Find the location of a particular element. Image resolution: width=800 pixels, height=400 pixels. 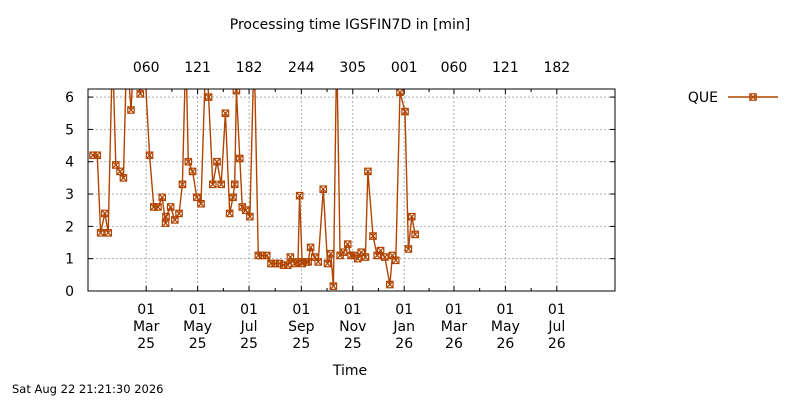

top-tick-label: 182 is located at coordinates (556, 68).